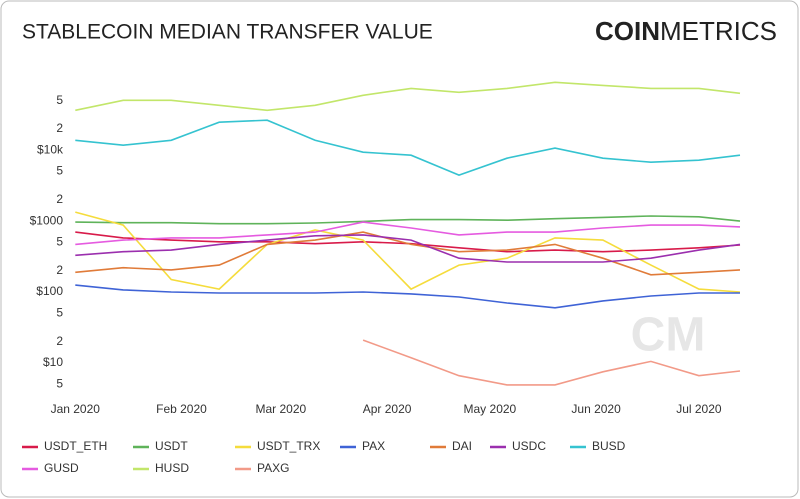 The height and width of the screenshot is (499, 800). What do you see at coordinates (699, 409) in the screenshot?
I see `x-tick-label: Jul 2020` at bounding box center [699, 409].